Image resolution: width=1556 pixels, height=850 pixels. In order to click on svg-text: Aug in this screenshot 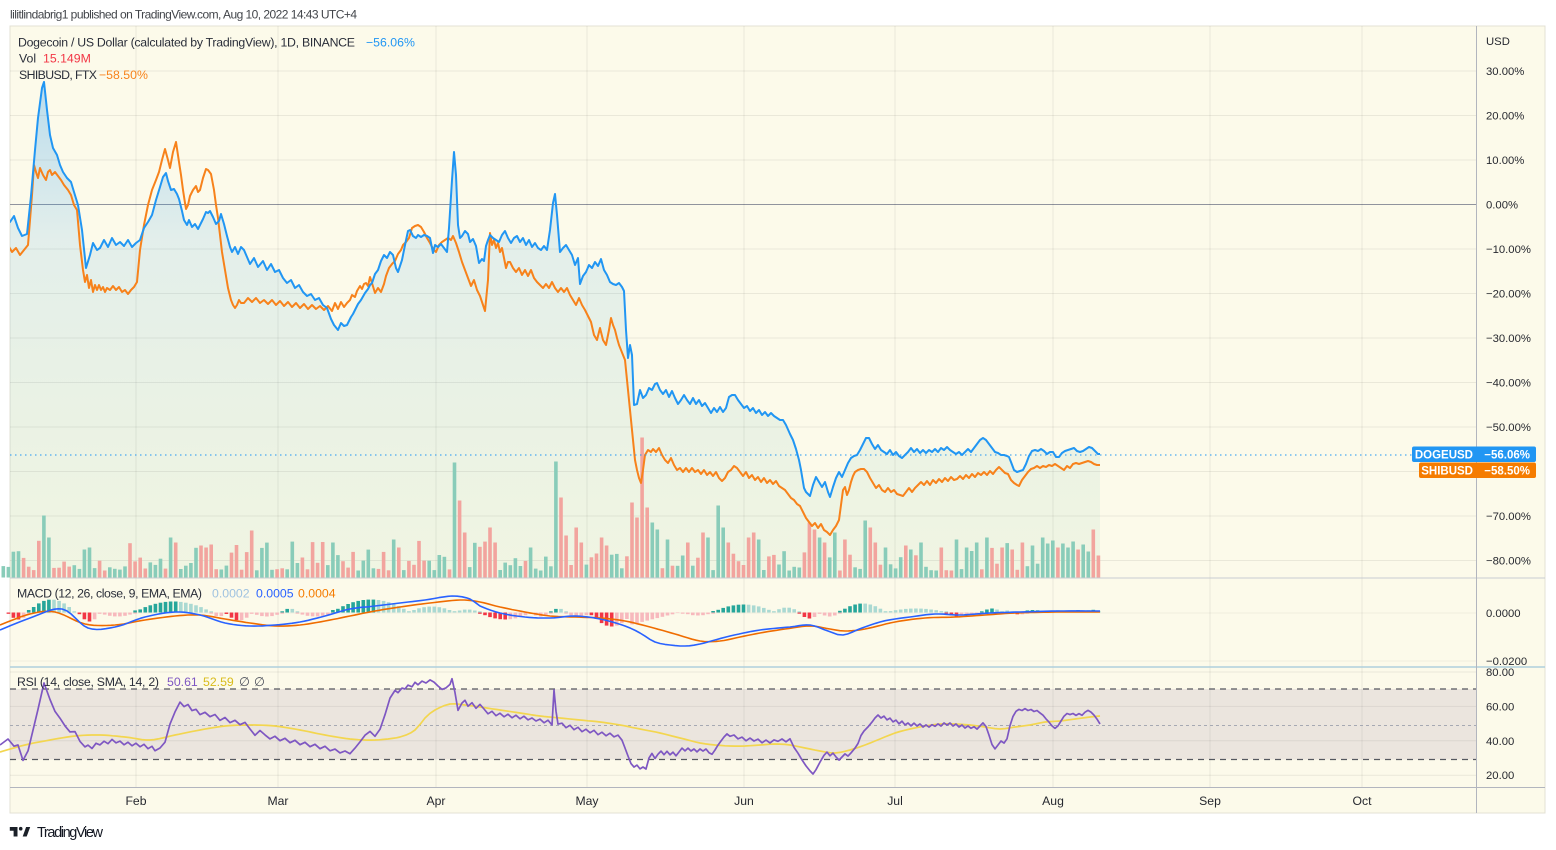, I will do `click(1053, 801)`.